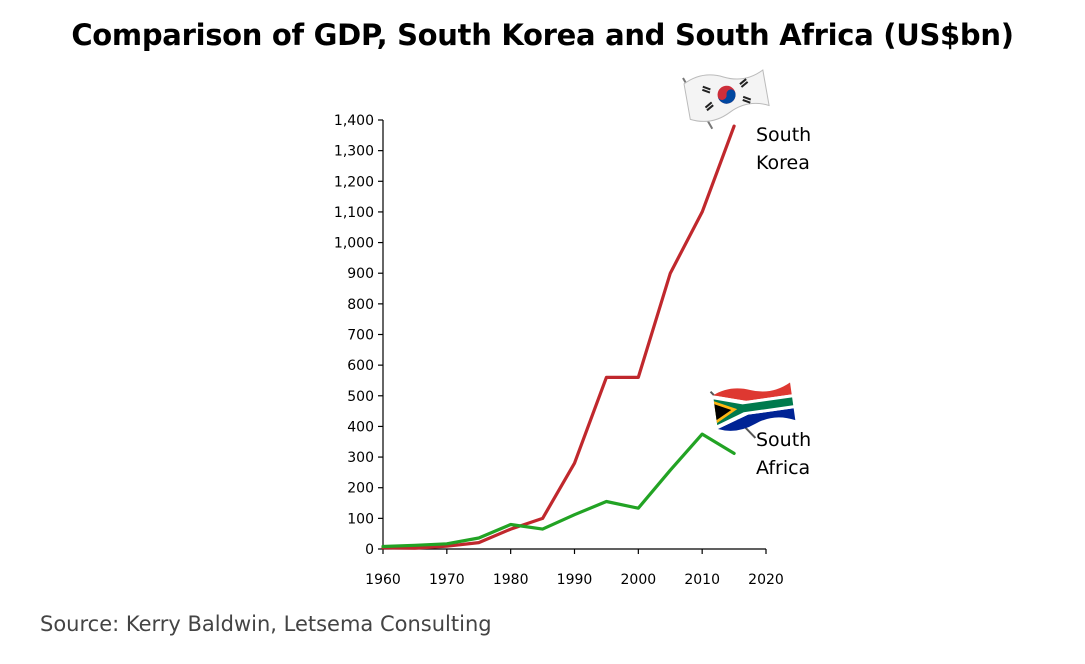 This screenshot has width=1085, height=664. Describe the element at coordinates (354, 152) in the screenshot. I see `y-tick-label: 1,300` at that location.